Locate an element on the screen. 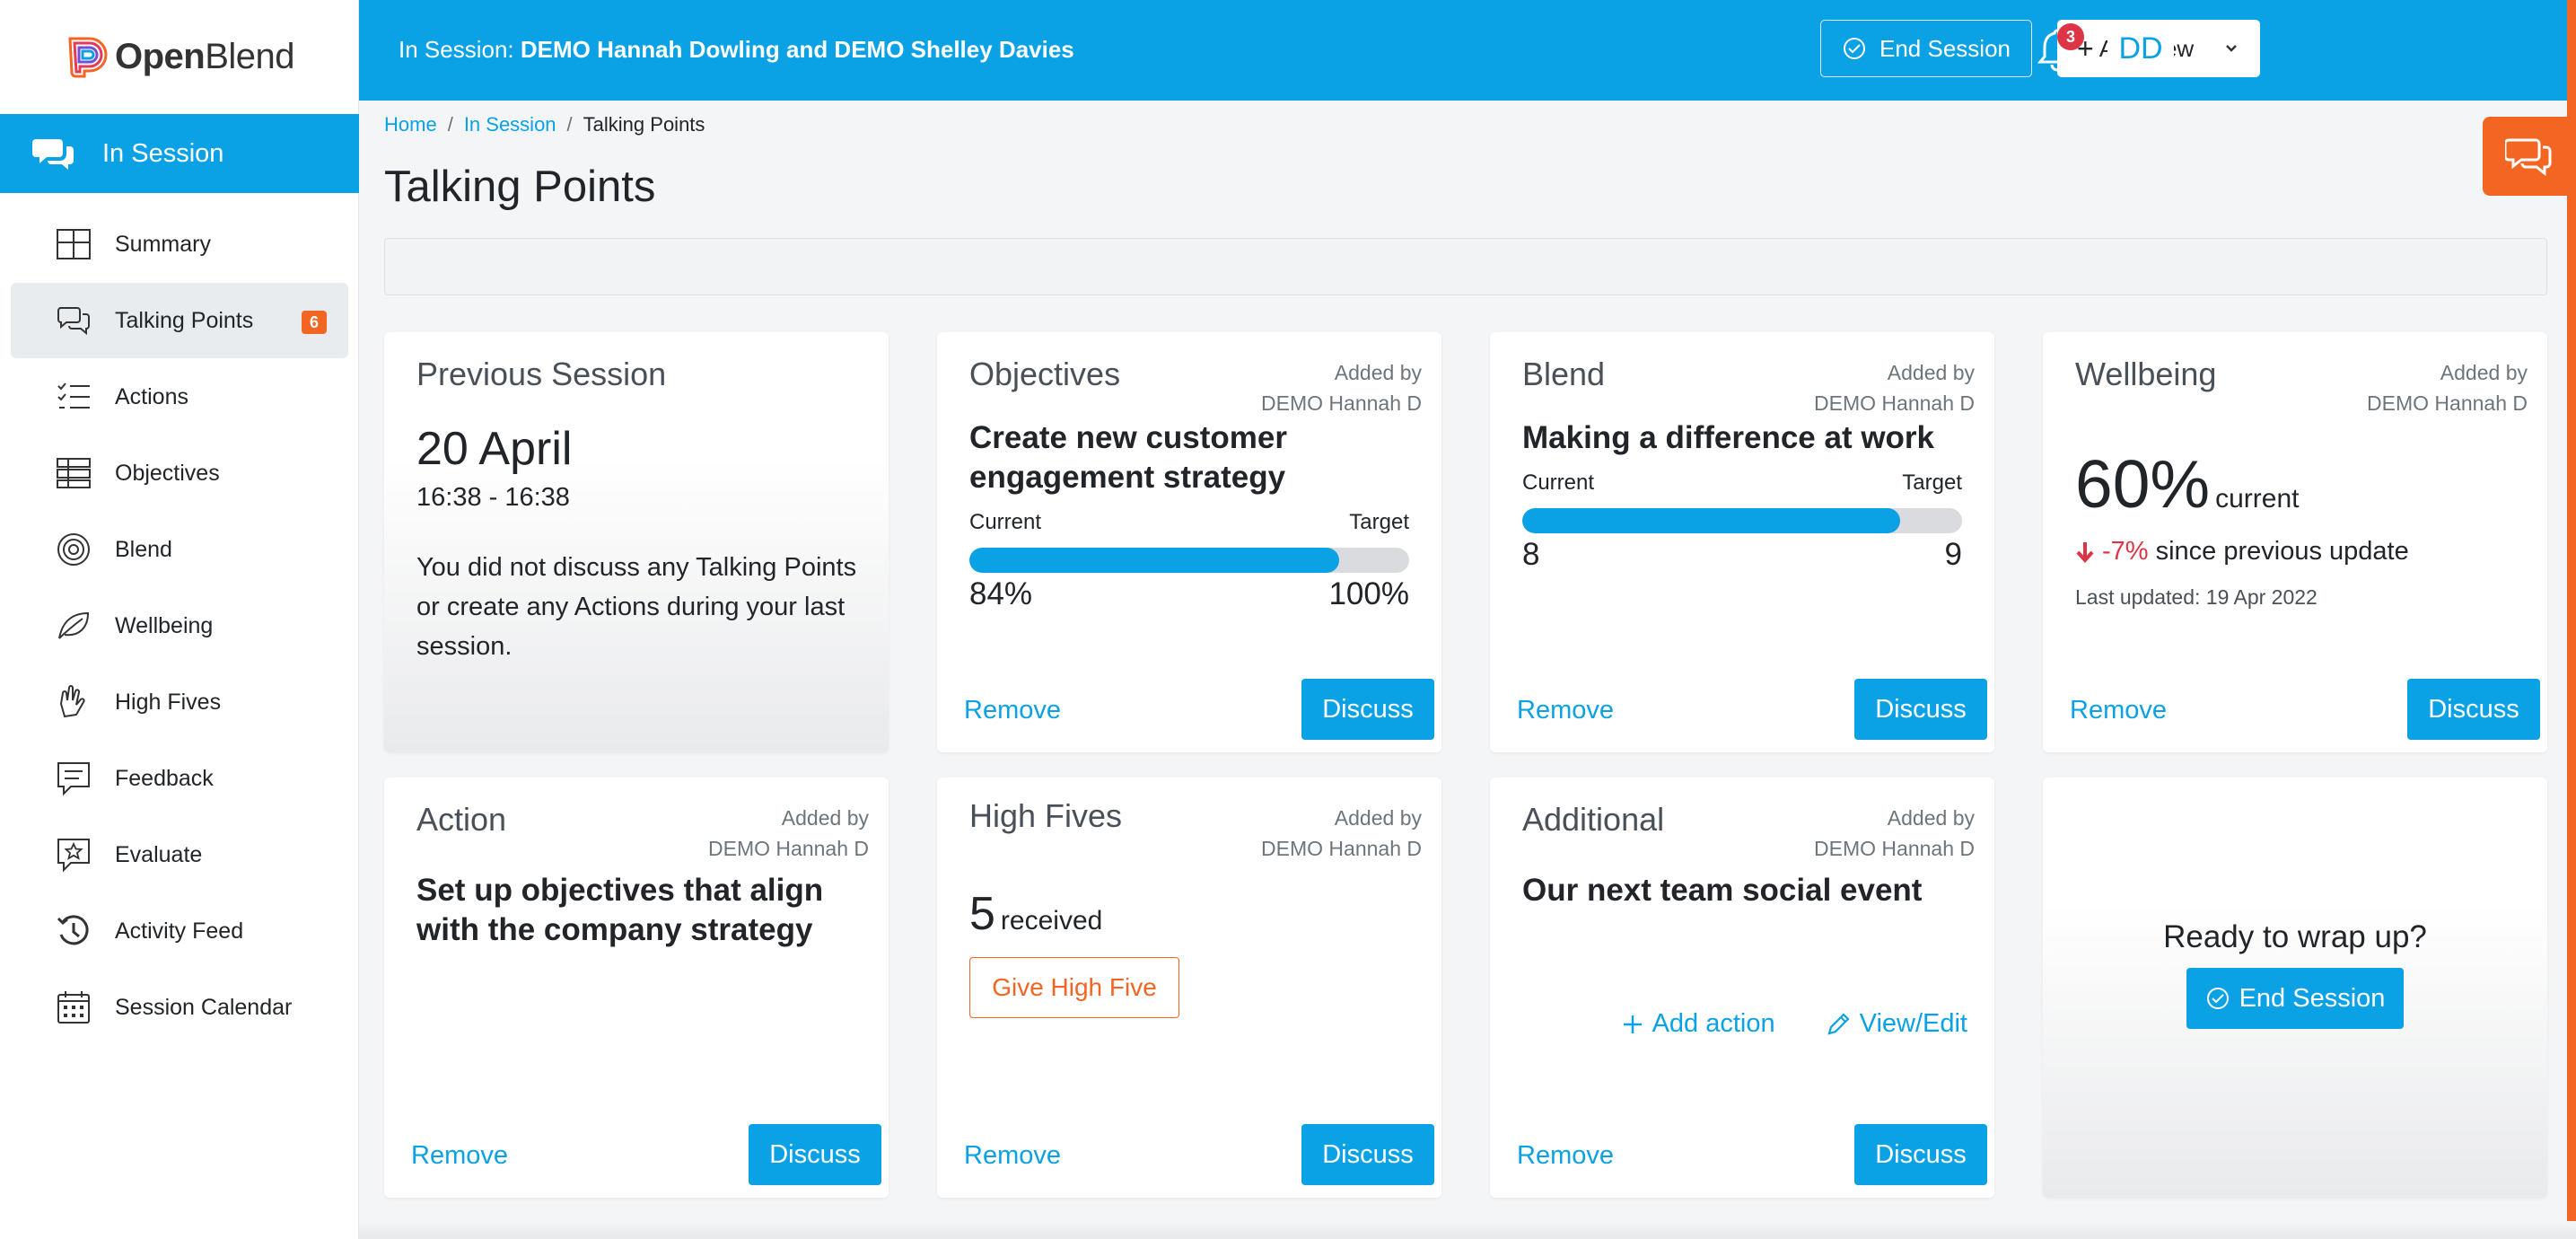 Image resolution: width=2576 pixels, height=1239 pixels. sidebar-item-objectives: Objectives is located at coordinates (179, 473).